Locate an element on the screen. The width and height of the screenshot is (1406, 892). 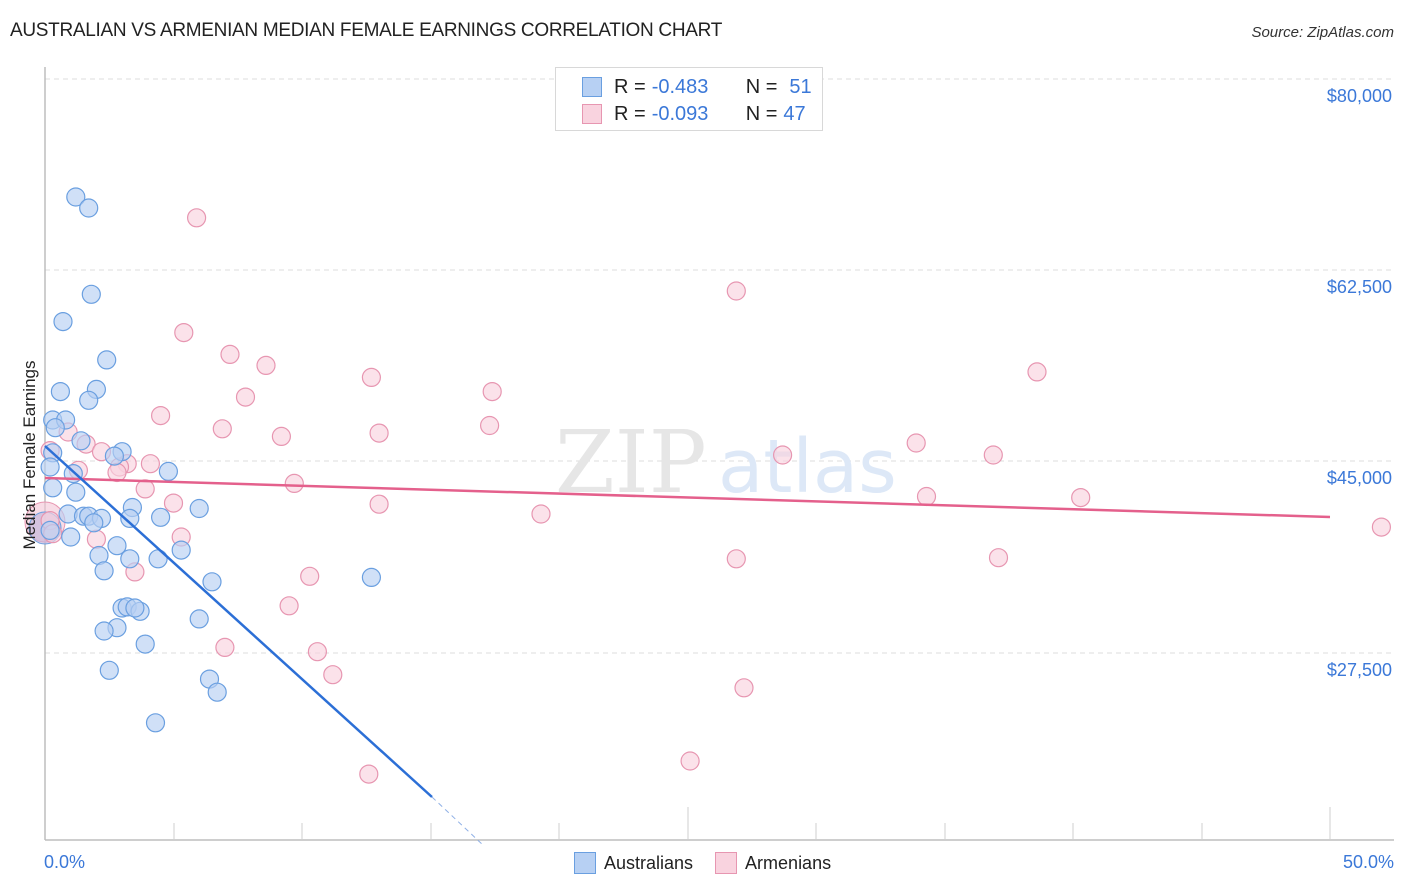
y-tick-80000: $80,000 is located at coordinates (1359, 96).